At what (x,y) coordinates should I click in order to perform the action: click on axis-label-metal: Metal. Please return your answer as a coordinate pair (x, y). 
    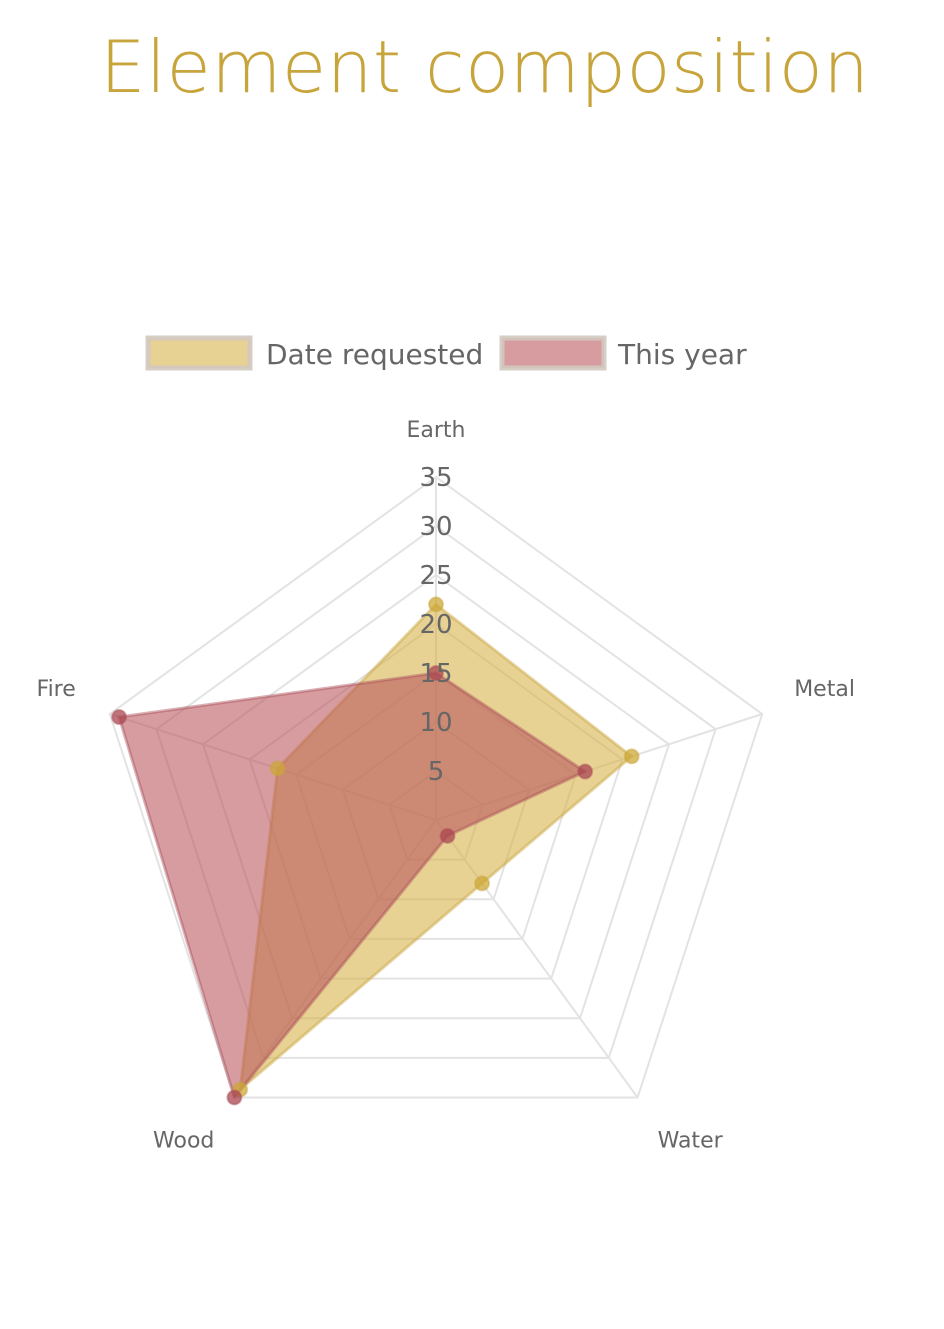
    Looking at the image, I should click on (824, 689).